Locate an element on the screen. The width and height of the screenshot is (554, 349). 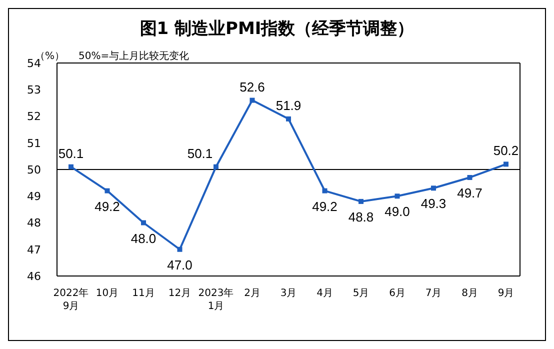
y-tick-label: 48 is located at coordinates (34, 223).